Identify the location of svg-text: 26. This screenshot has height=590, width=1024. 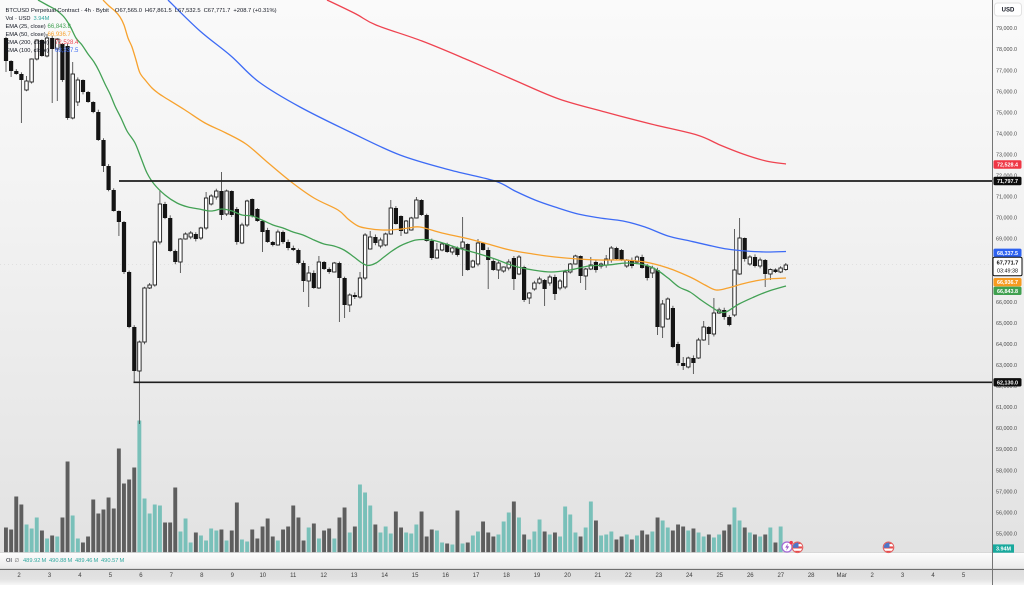
(750, 576).